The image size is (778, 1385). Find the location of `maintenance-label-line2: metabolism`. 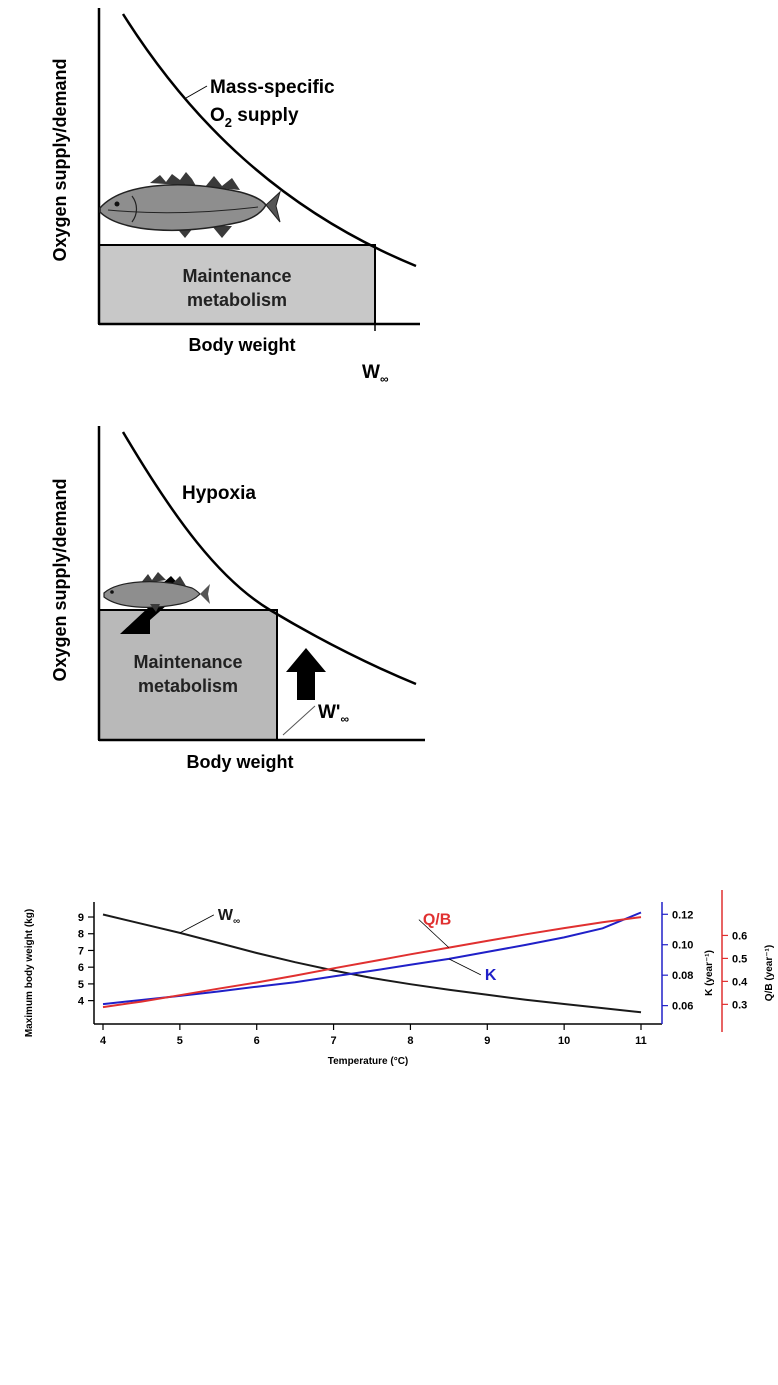

maintenance-label-line2: metabolism is located at coordinates (237, 300).